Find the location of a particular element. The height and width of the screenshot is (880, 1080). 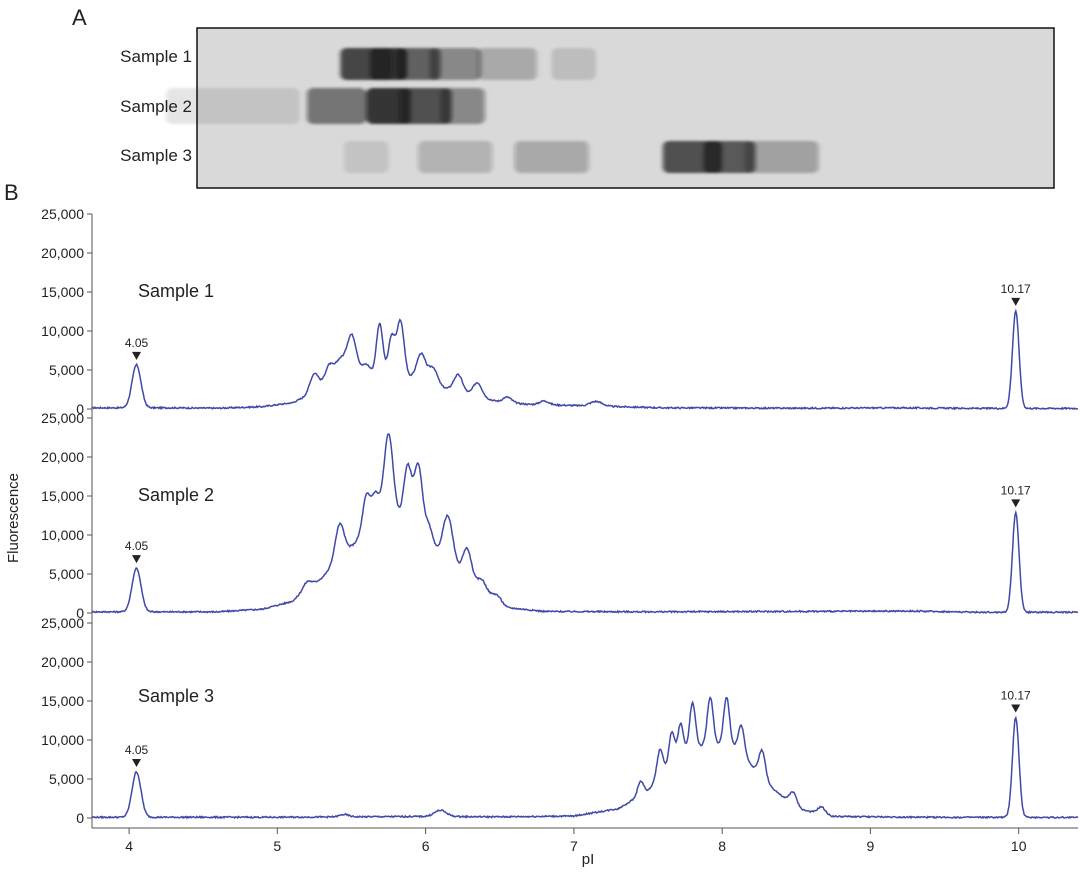

gel-bands is located at coordinates (492, 110).